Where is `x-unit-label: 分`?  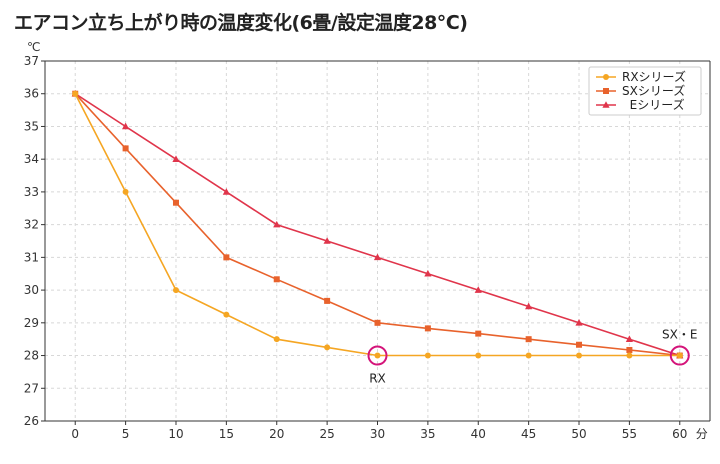
x-unit-label: 分 is located at coordinates (702, 434).